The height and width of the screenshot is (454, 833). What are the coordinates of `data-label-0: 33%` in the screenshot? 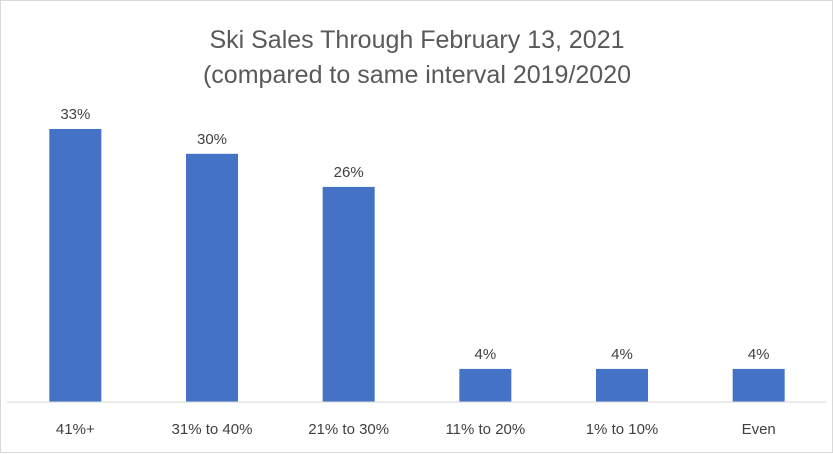 It's located at (75, 114).